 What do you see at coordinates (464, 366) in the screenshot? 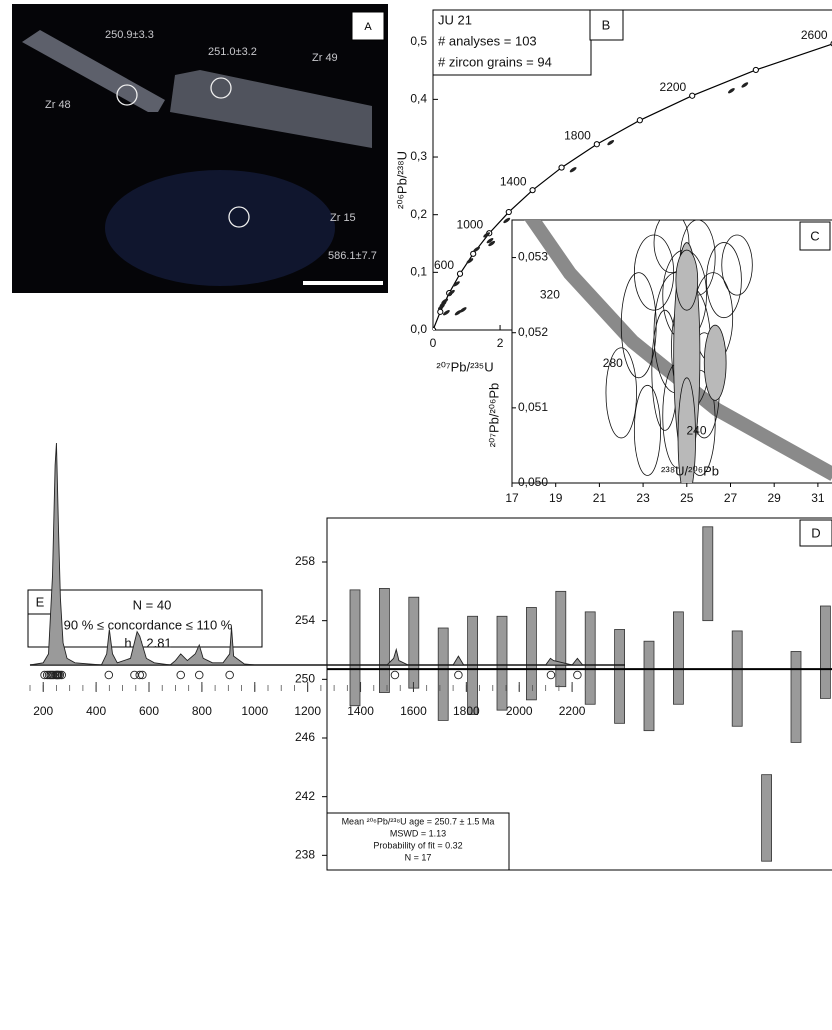
I see `x-axis-label: ²⁰⁷Pb/²³⁵U` at bounding box center [464, 366].